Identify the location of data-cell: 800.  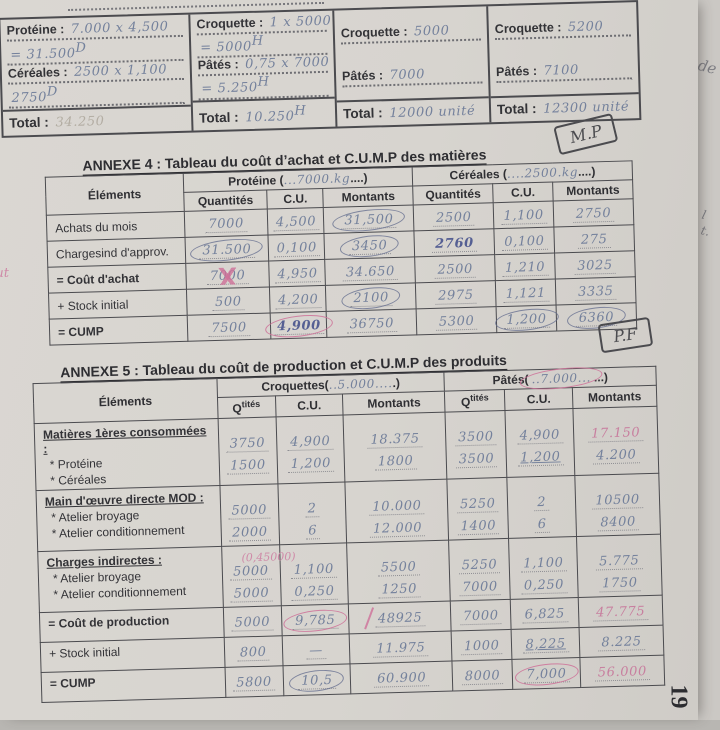
(253, 651).